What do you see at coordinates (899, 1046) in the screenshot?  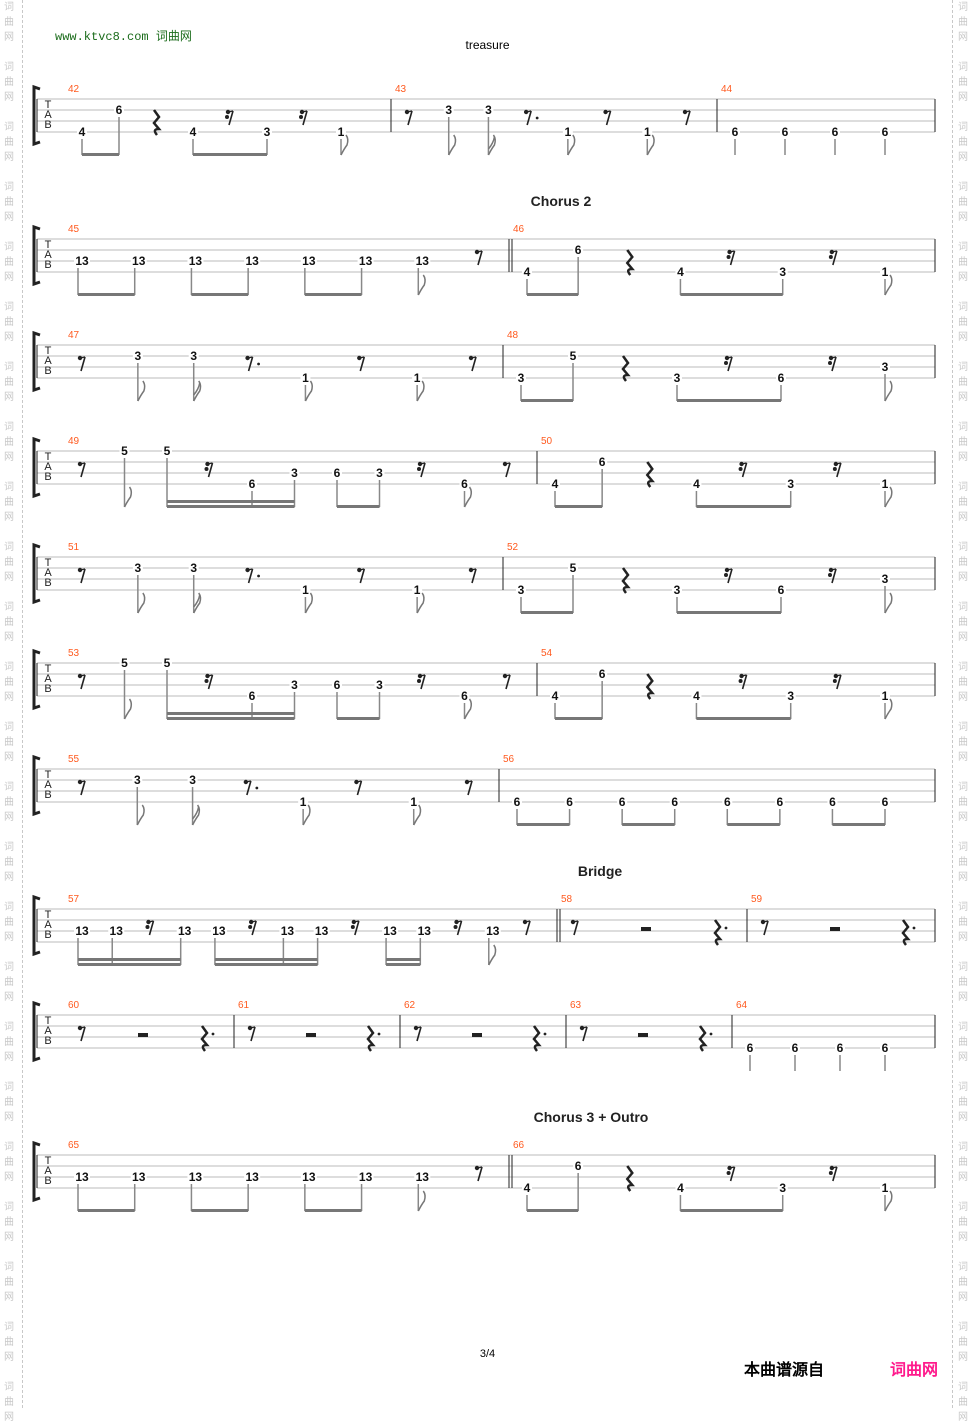 I see `slide-out` at bounding box center [899, 1046].